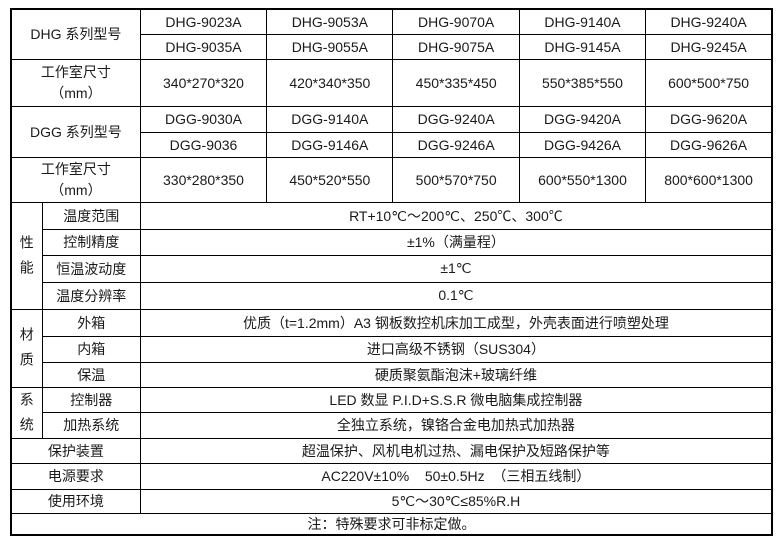 This screenshot has height=536, width=781. Describe the element at coordinates (330, 119) in the screenshot. I see `dgg-model-cell: DGG-9140A` at that location.